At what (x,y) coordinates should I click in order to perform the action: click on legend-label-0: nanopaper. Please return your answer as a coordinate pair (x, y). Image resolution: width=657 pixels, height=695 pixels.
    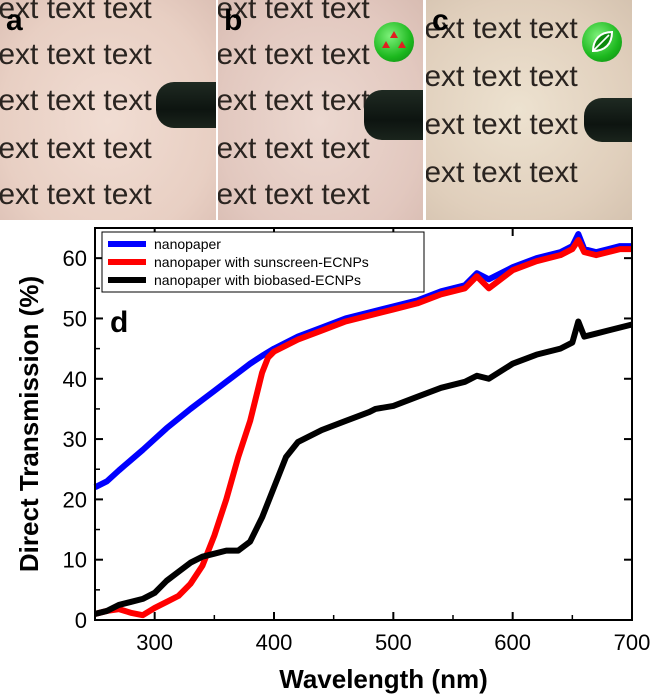
    Looking at the image, I should click on (187, 244).